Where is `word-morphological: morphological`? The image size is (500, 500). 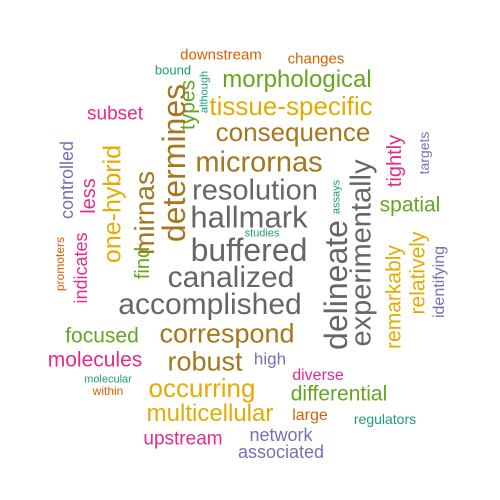 word-morphological: morphological is located at coordinates (297, 79).